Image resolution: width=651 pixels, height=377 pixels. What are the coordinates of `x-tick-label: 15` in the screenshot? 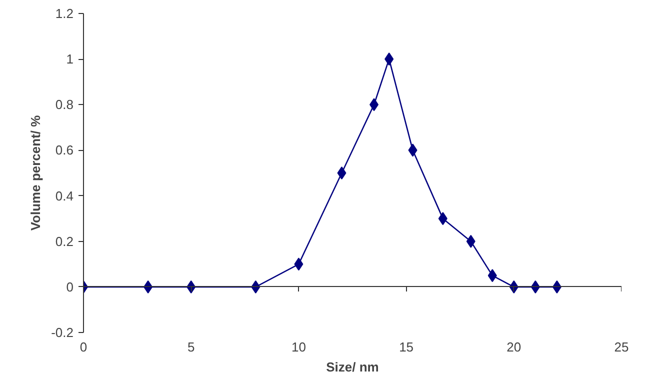 It's located at (406, 347).